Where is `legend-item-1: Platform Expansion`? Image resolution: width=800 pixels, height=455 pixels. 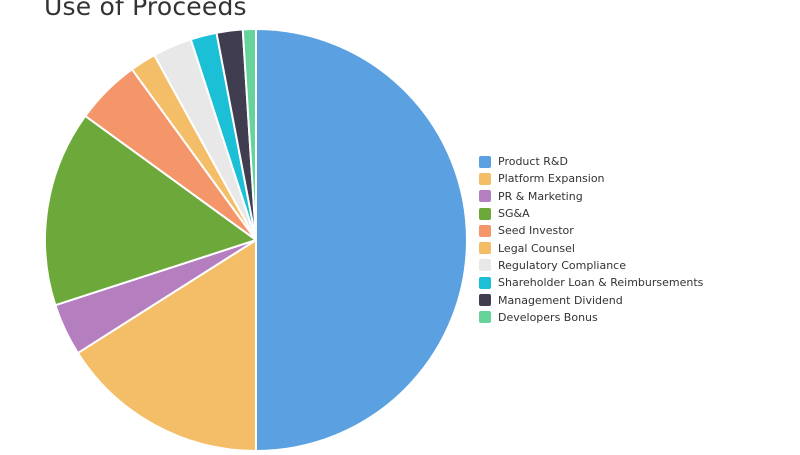
legend-item-1: Platform Expansion is located at coordinates (591, 178).